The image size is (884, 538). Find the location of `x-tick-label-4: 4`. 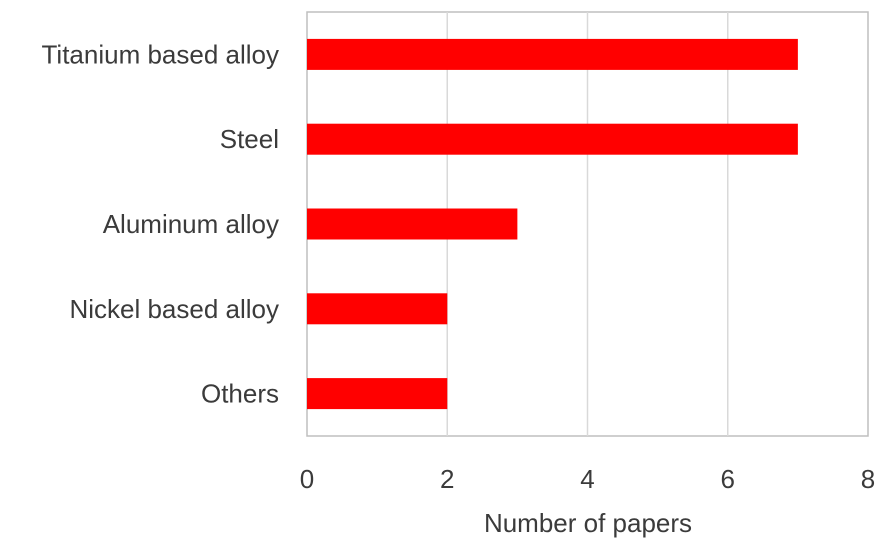

x-tick-label-4: 4 is located at coordinates (587, 479).